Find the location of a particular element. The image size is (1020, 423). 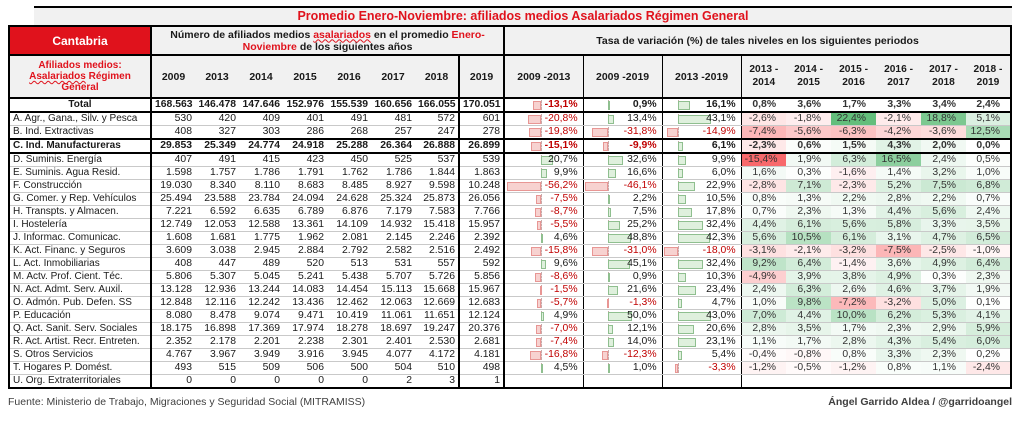

heatmap-cell: -0,8% is located at coordinates (809, 355).